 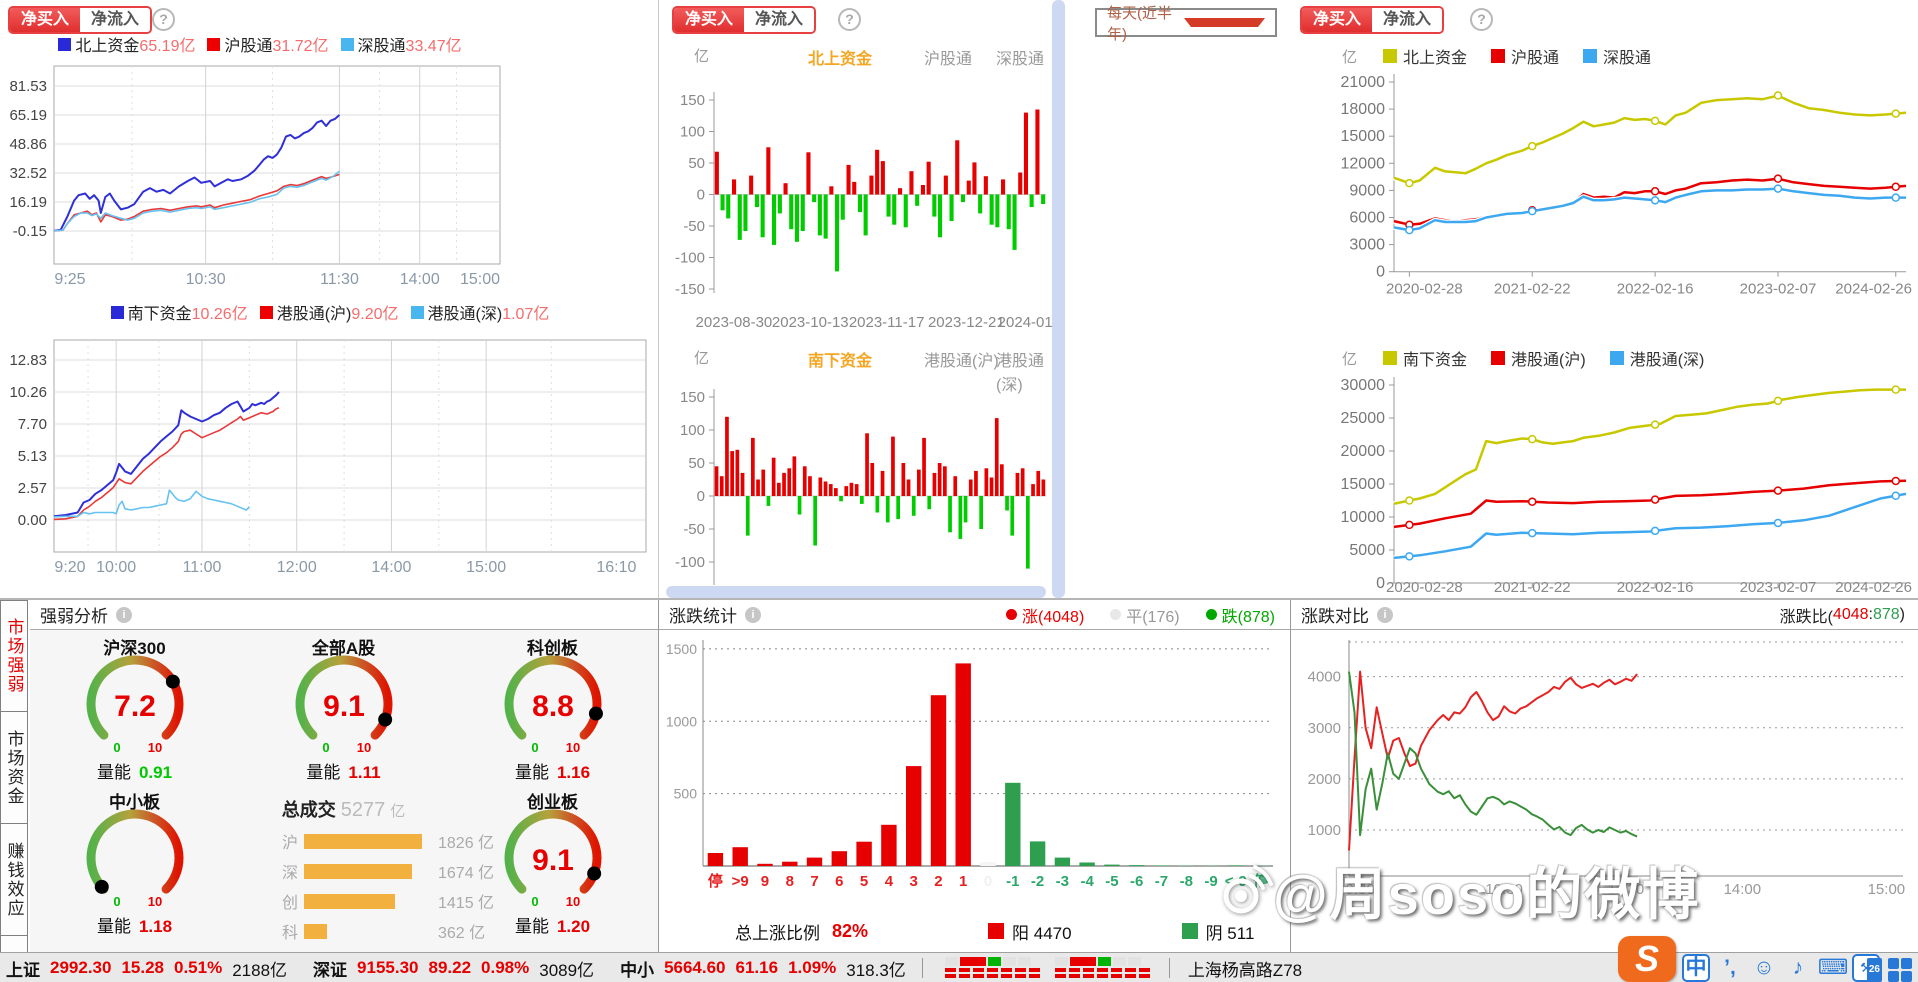 What do you see at coordinates (1240, 615) in the screenshot?
I see `updown-legend-item: 跌(878)` at bounding box center [1240, 615].